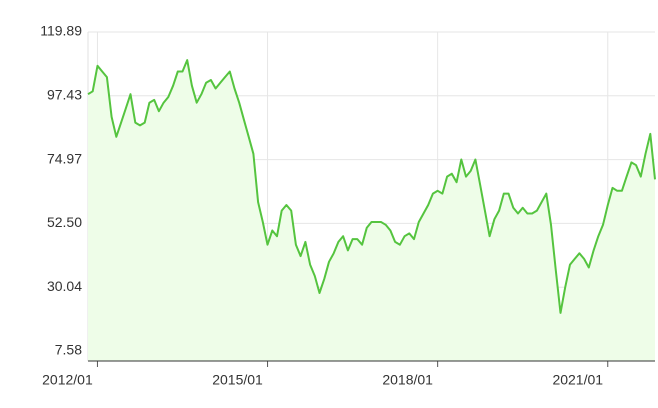 The width and height of the screenshot is (658, 408). What do you see at coordinates (237, 380) in the screenshot?
I see `x-tick-label: 2015/01` at bounding box center [237, 380].